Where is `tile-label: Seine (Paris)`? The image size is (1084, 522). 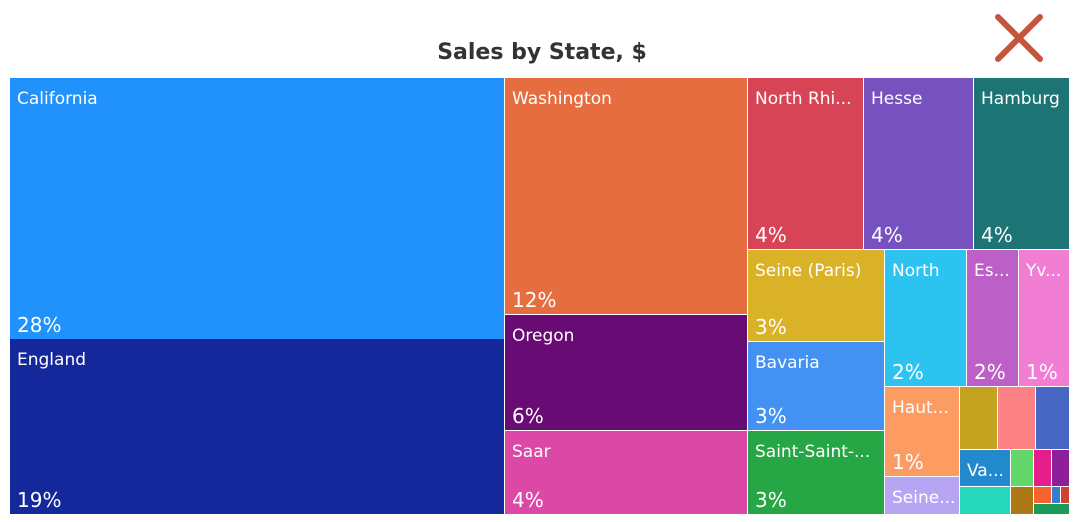
tile-label: Seine (Paris) is located at coordinates (808, 271).